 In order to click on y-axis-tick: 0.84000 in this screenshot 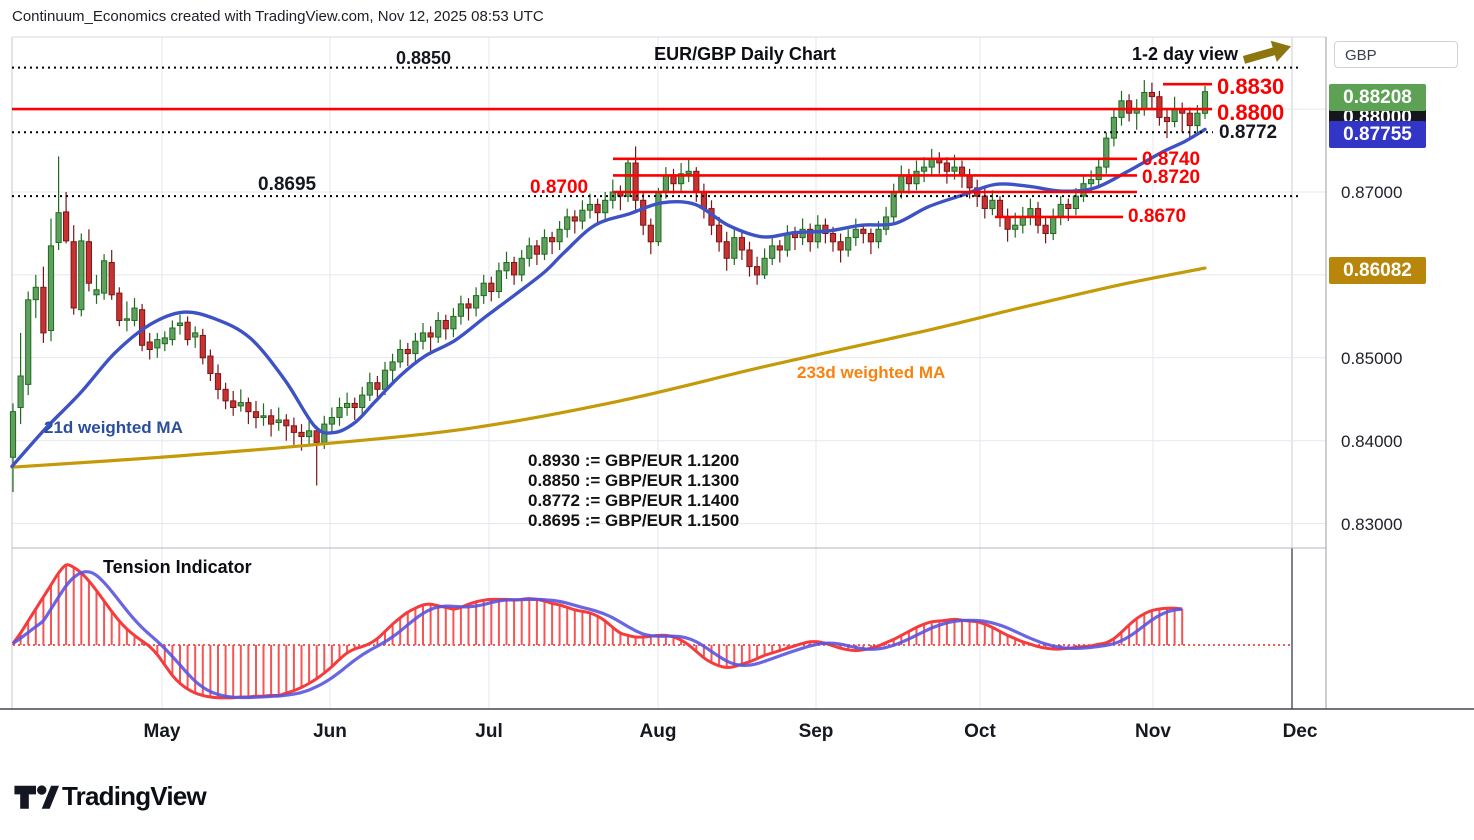, I will do `click(1372, 441)`.